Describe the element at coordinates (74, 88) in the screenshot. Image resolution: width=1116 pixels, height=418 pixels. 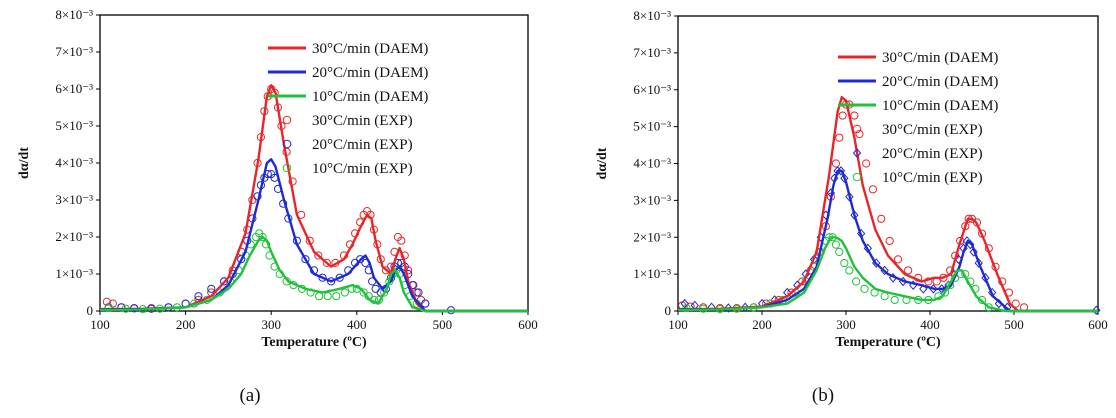
I see `y-tick-label: 6×10⁻³` at that location.